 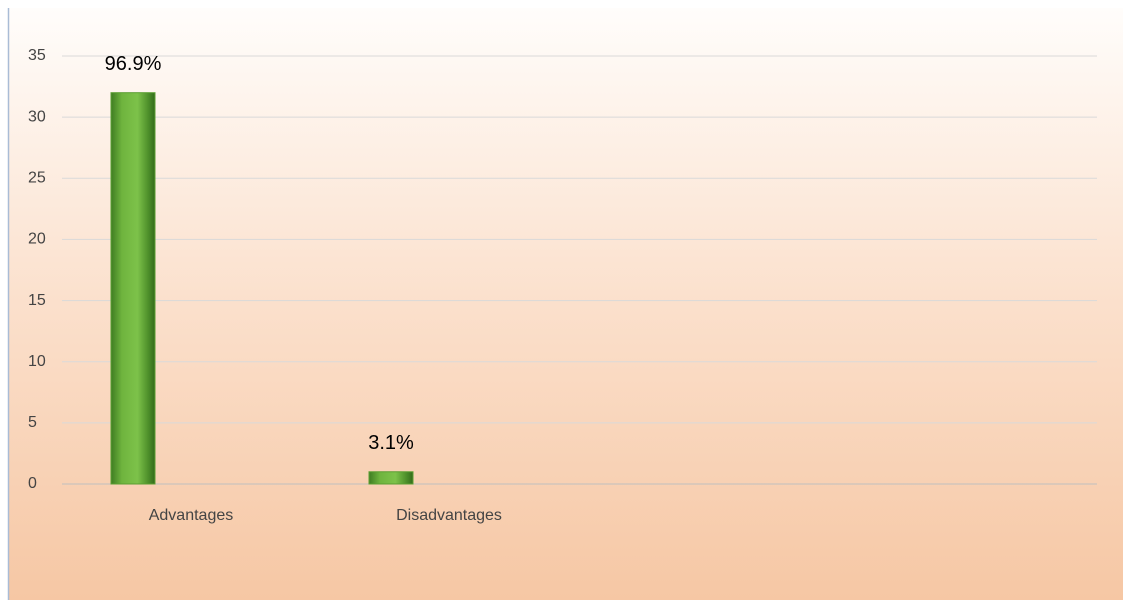 I want to click on data-label: 3.1%, so click(x=391, y=443).